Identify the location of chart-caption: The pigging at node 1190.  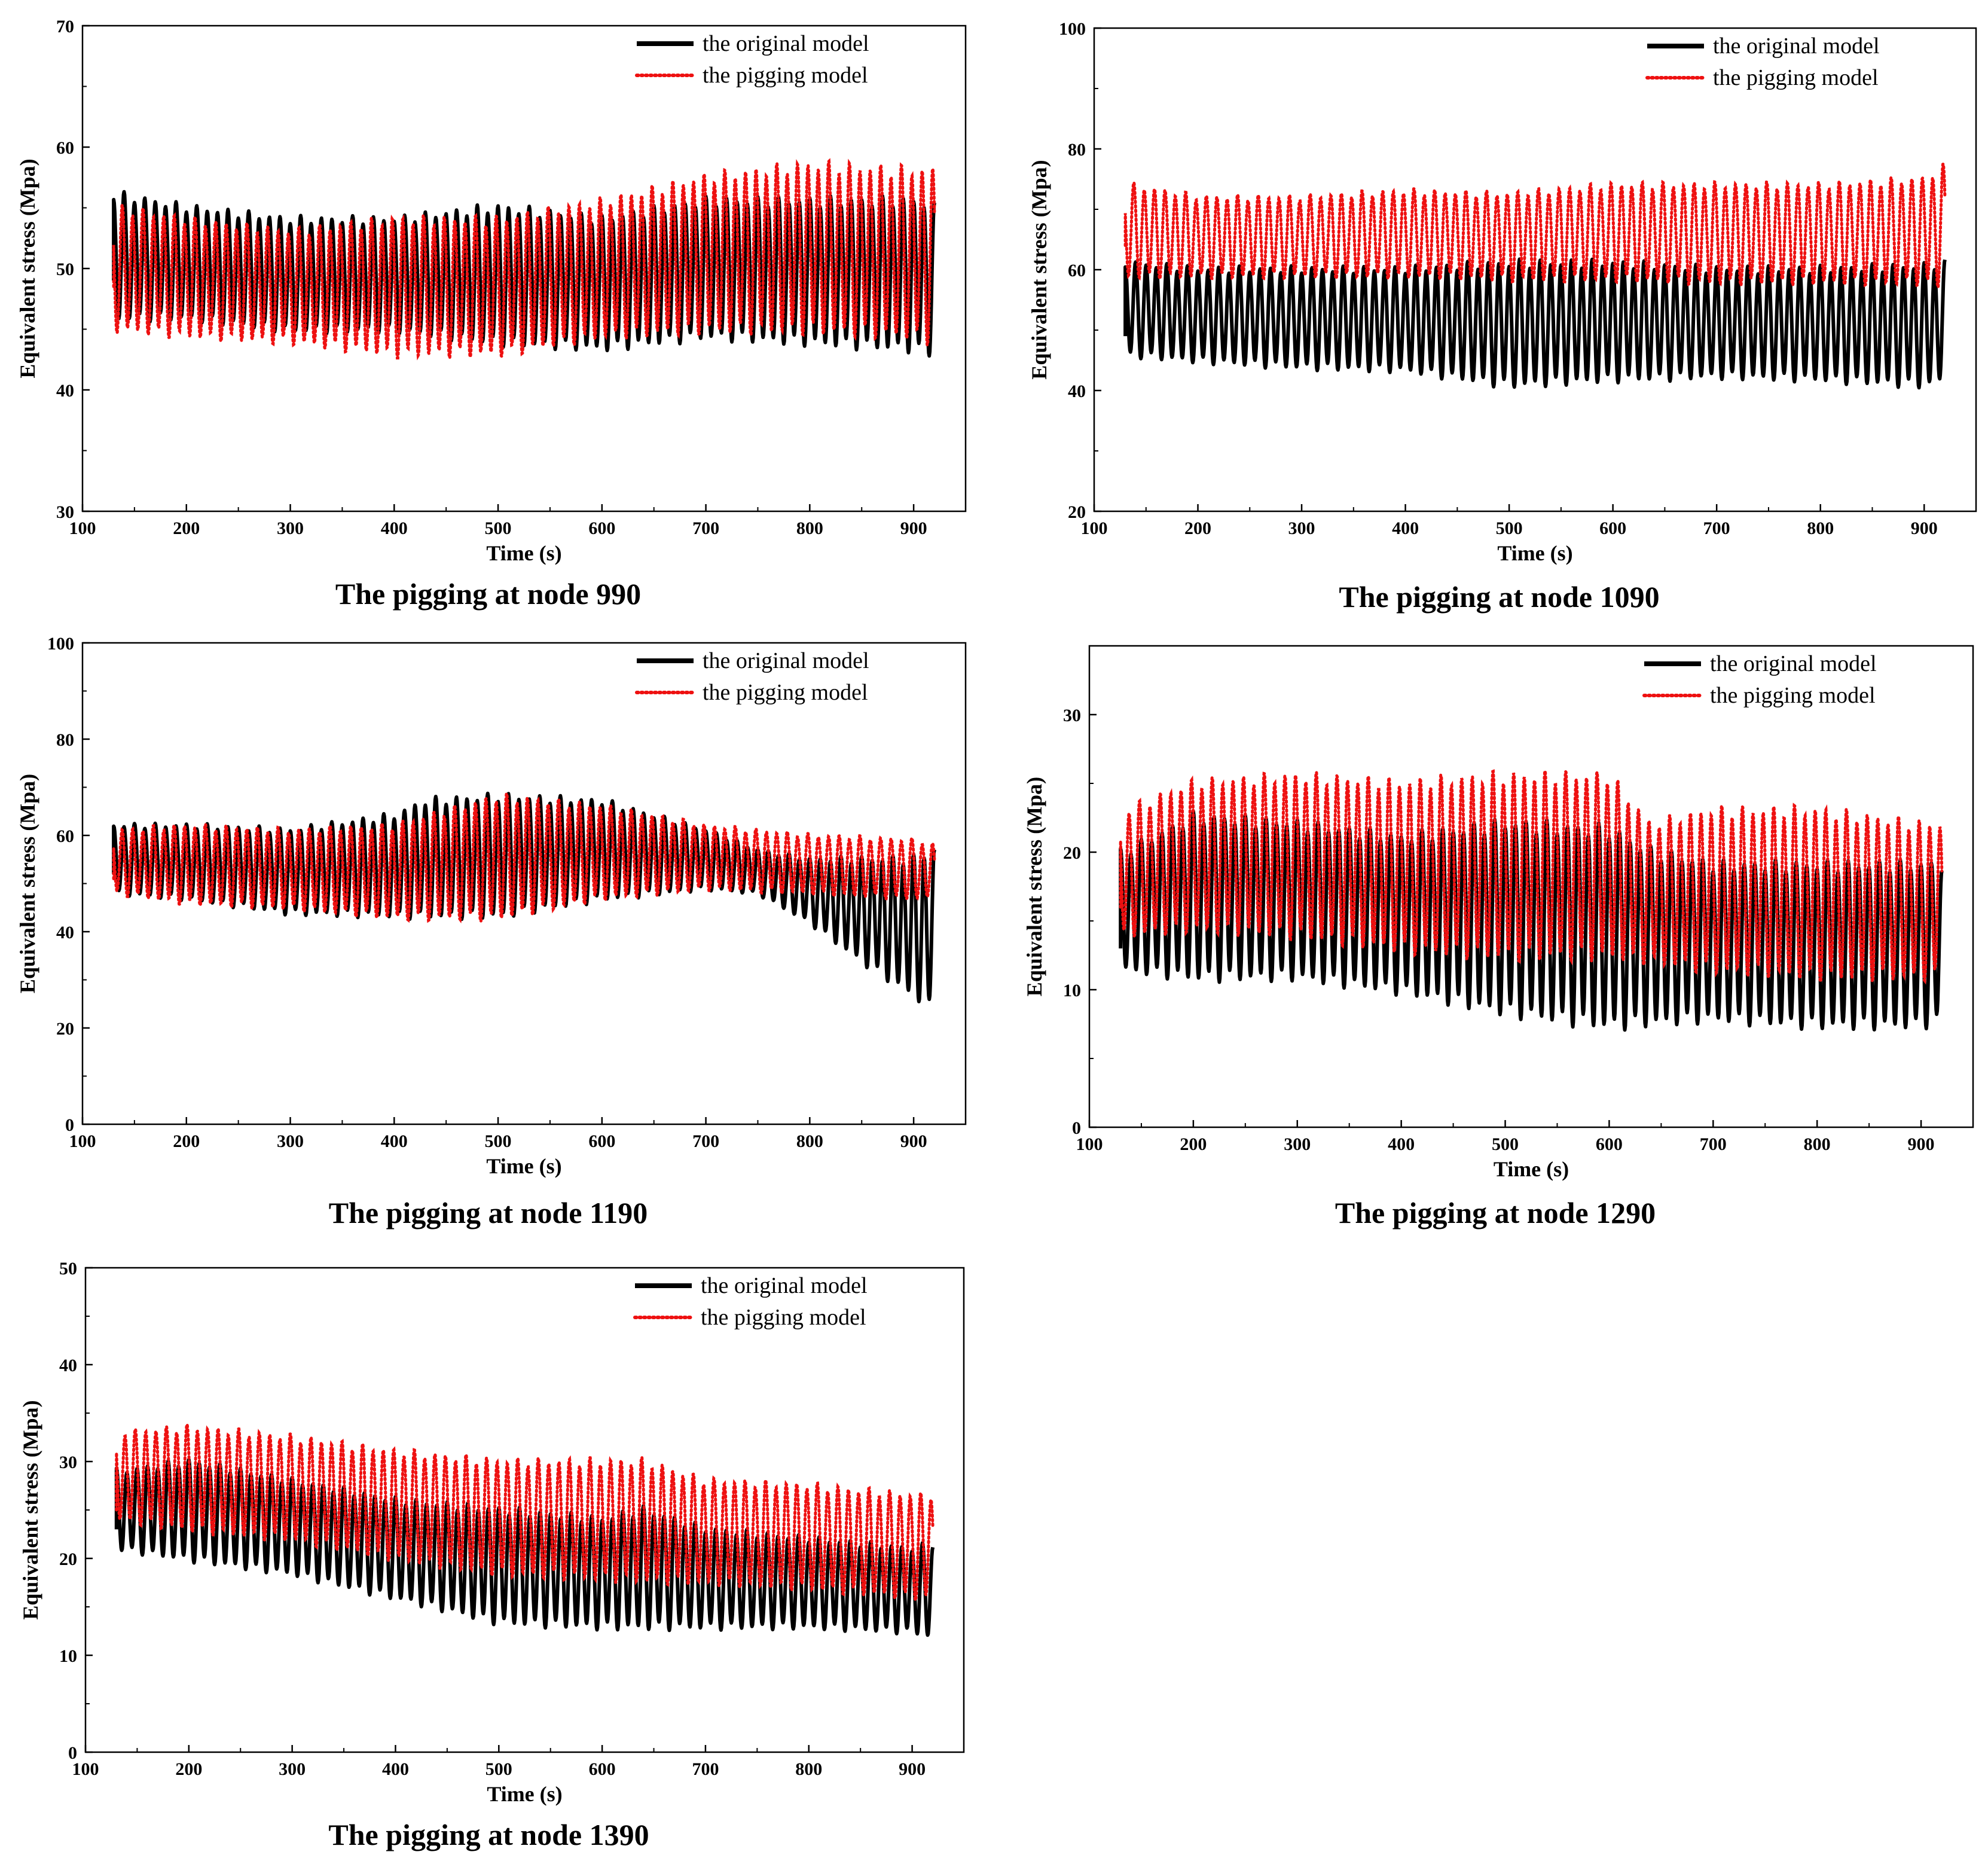
(488, 1213).